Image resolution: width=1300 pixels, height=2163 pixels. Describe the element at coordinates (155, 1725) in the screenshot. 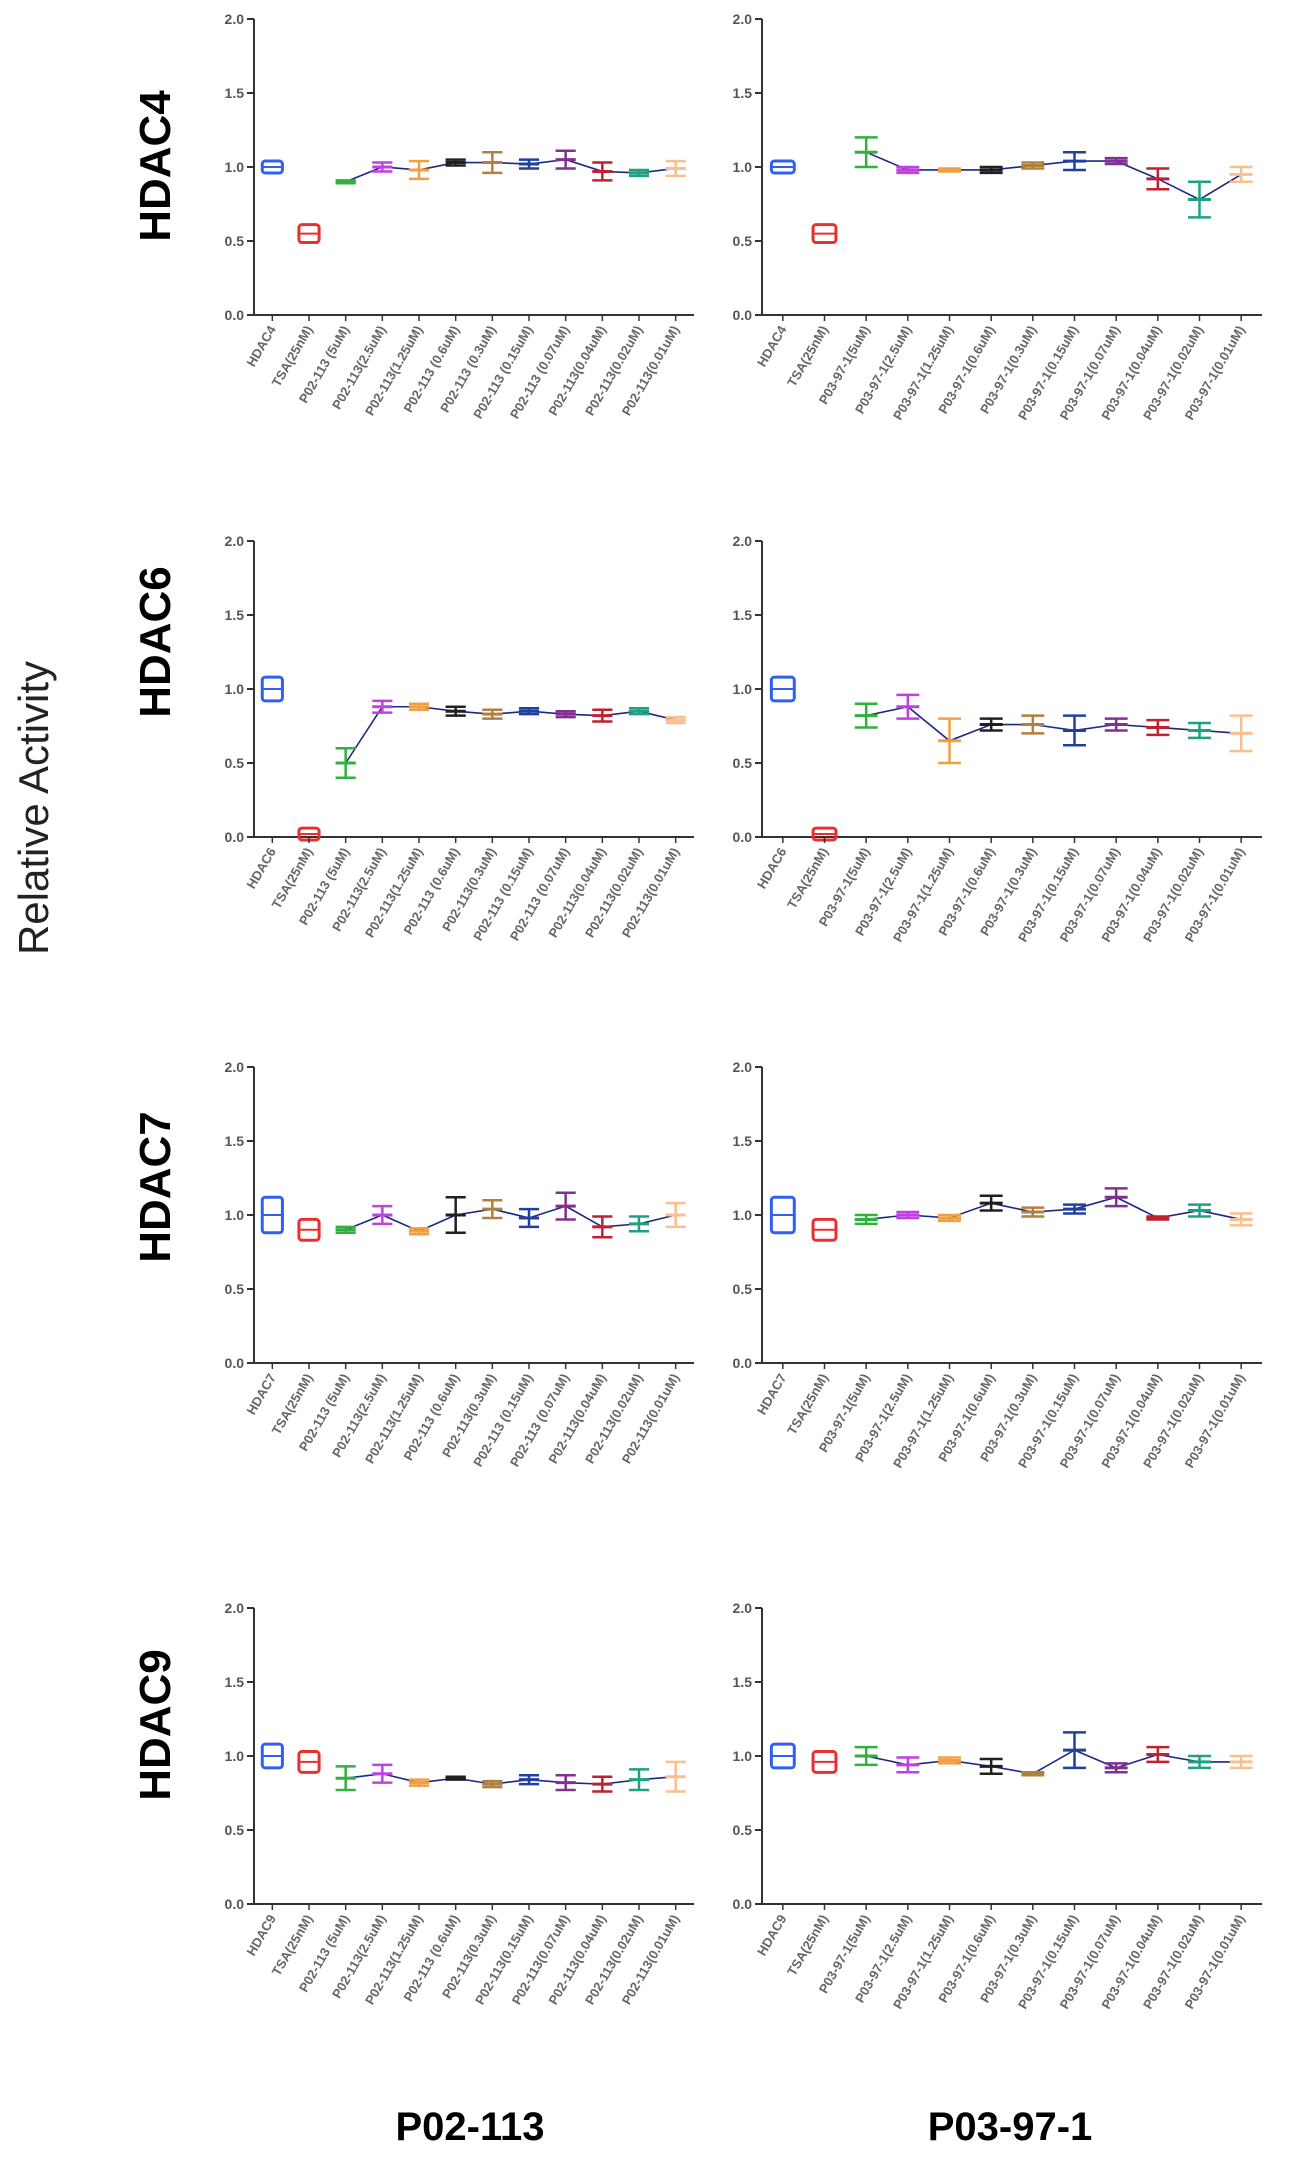

I see `row-label: HDAC9` at that location.